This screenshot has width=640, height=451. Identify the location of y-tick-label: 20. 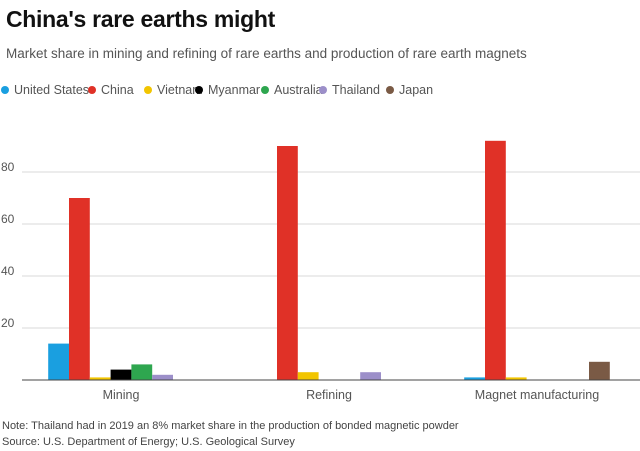
(8, 323).